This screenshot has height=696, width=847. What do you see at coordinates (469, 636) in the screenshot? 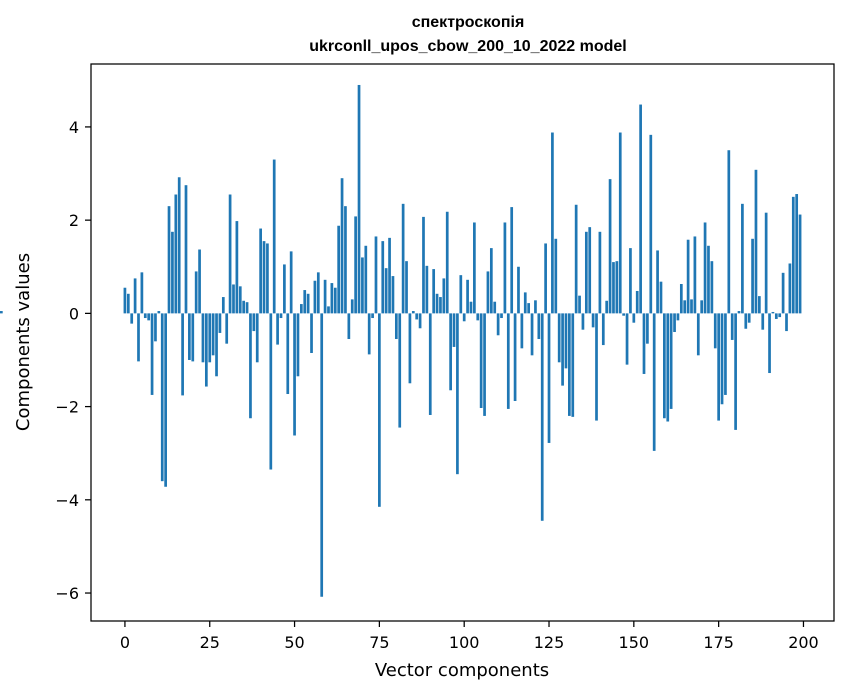
I see `x-axis-ticks: 0 25 50 75 100 125 150 175 200` at bounding box center [469, 636].